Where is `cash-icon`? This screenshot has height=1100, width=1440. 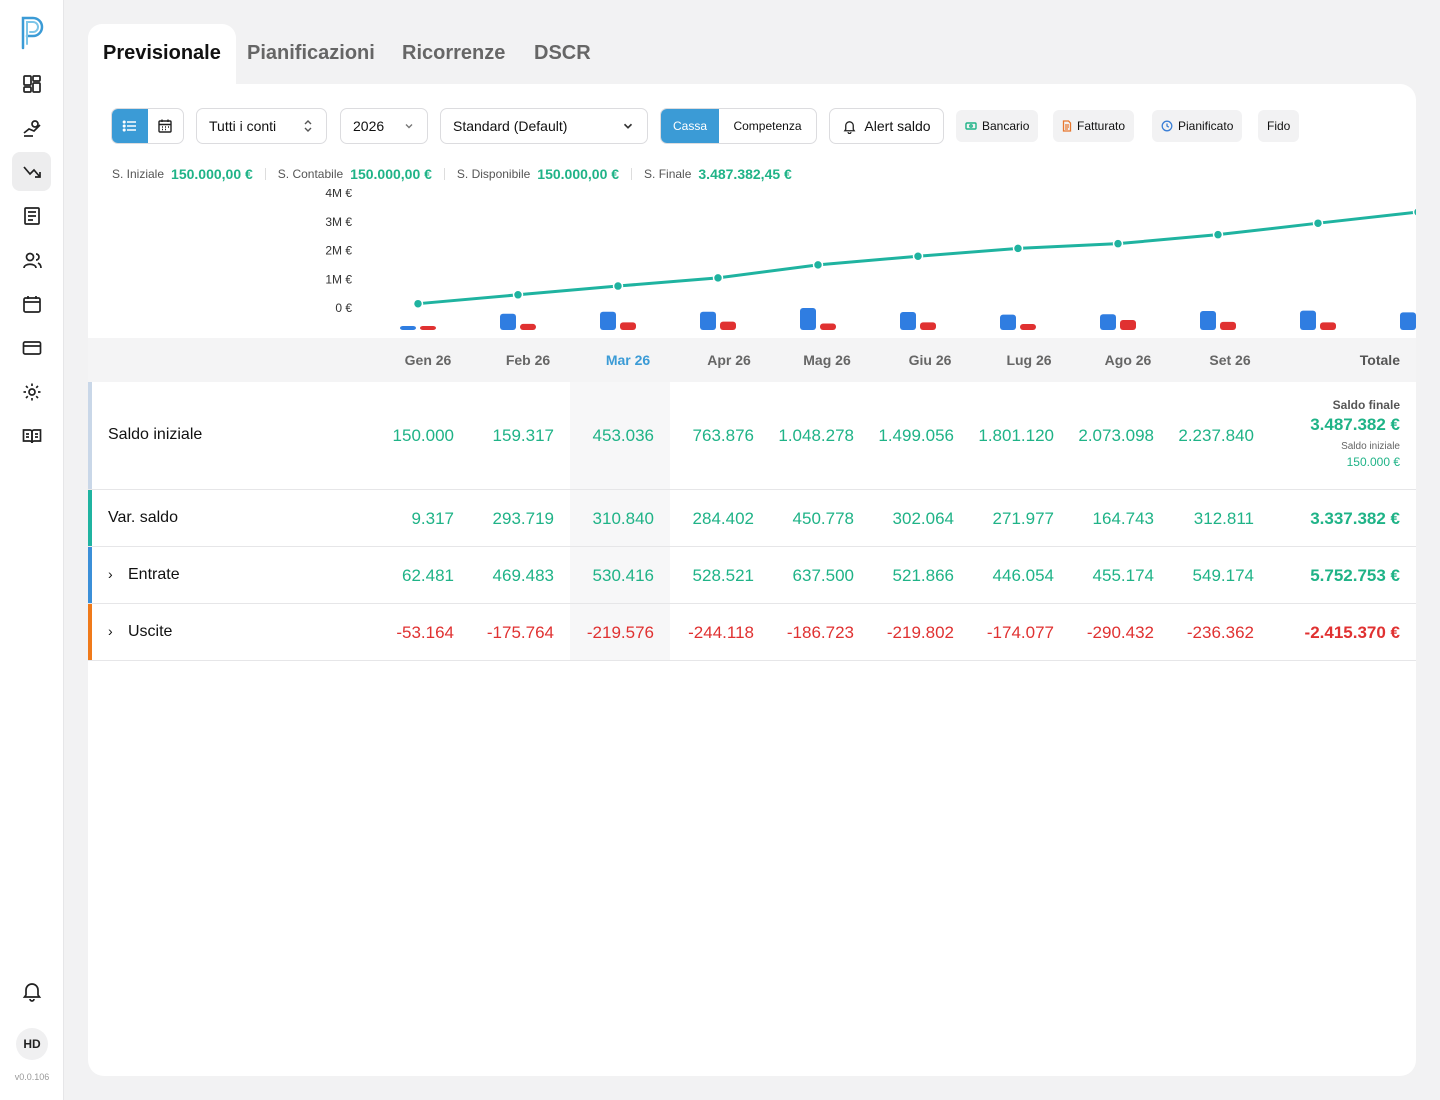
cash-icon is located at coordinates (971, 126).